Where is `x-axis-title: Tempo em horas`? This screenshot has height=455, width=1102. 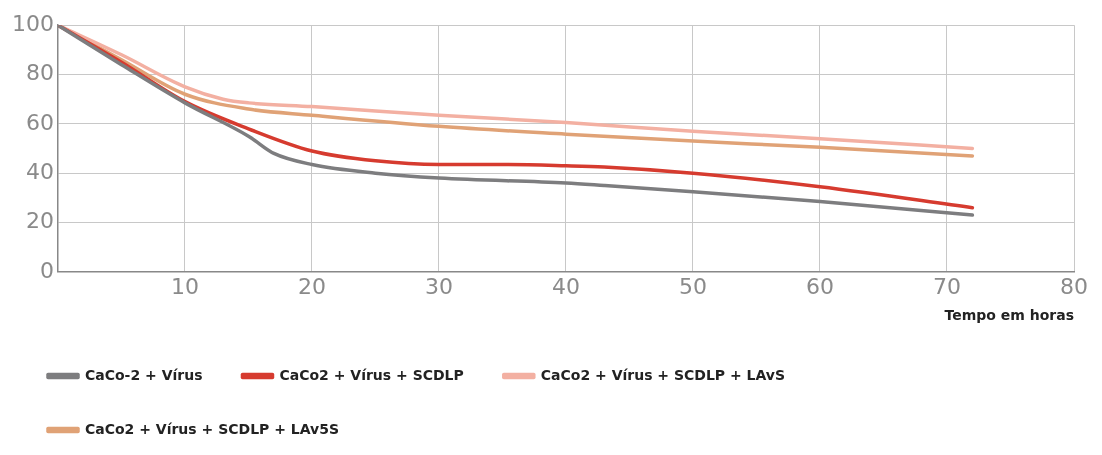
x-axis-title: Tempo em horas is located at coordinates (1009, 315).